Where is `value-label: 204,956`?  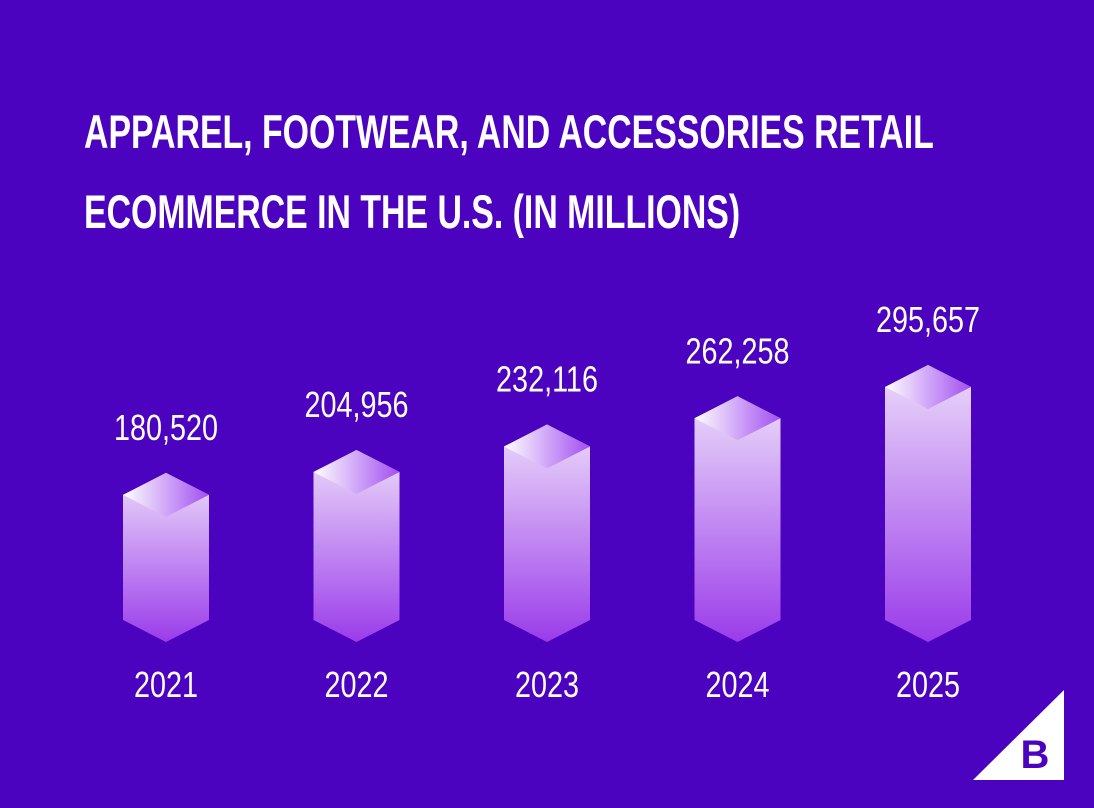 value-label: 204,956 is located at coordinates (356, 404).